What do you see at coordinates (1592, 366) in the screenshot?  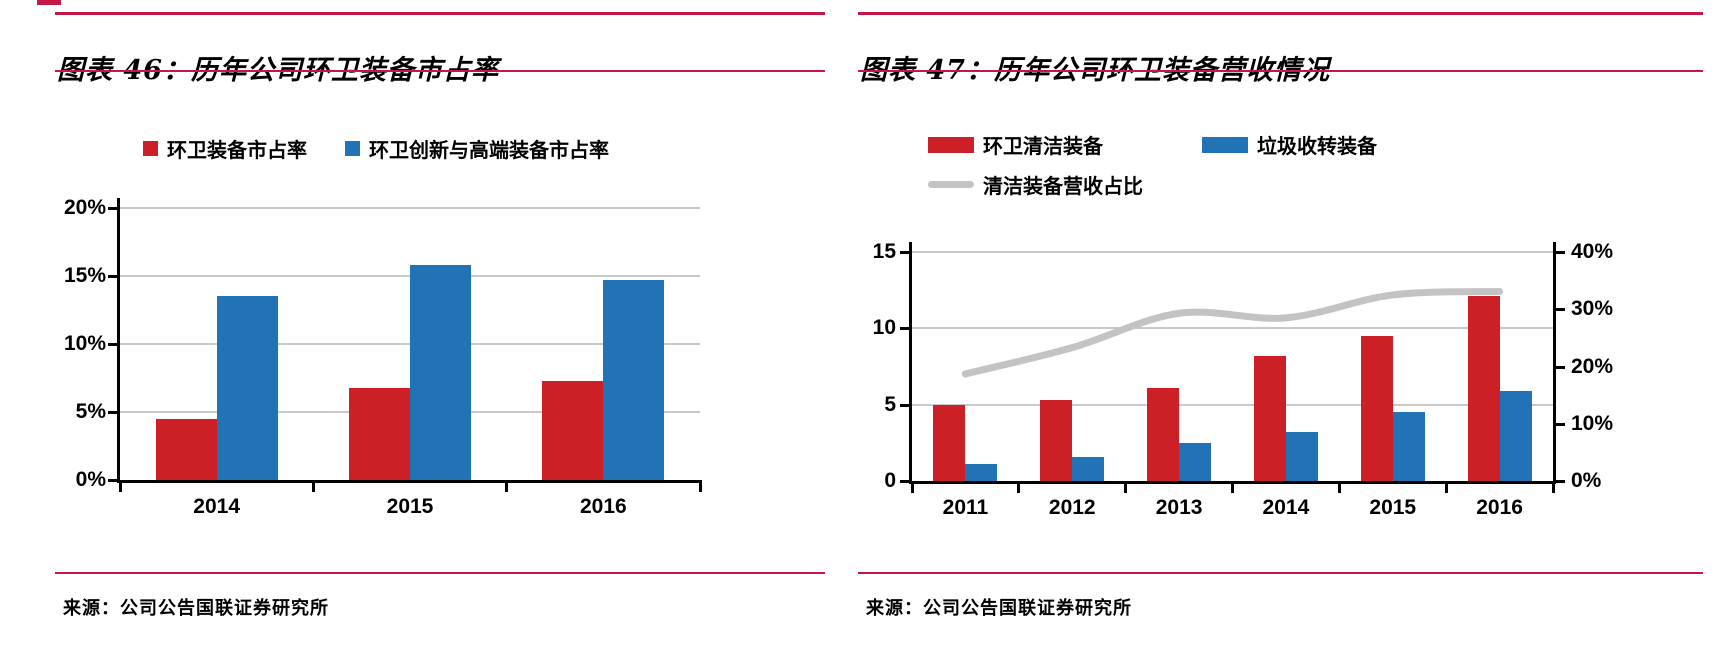 I see `secondary-y-axis-tick-label: 20%` at bounding box center [1592, 366].